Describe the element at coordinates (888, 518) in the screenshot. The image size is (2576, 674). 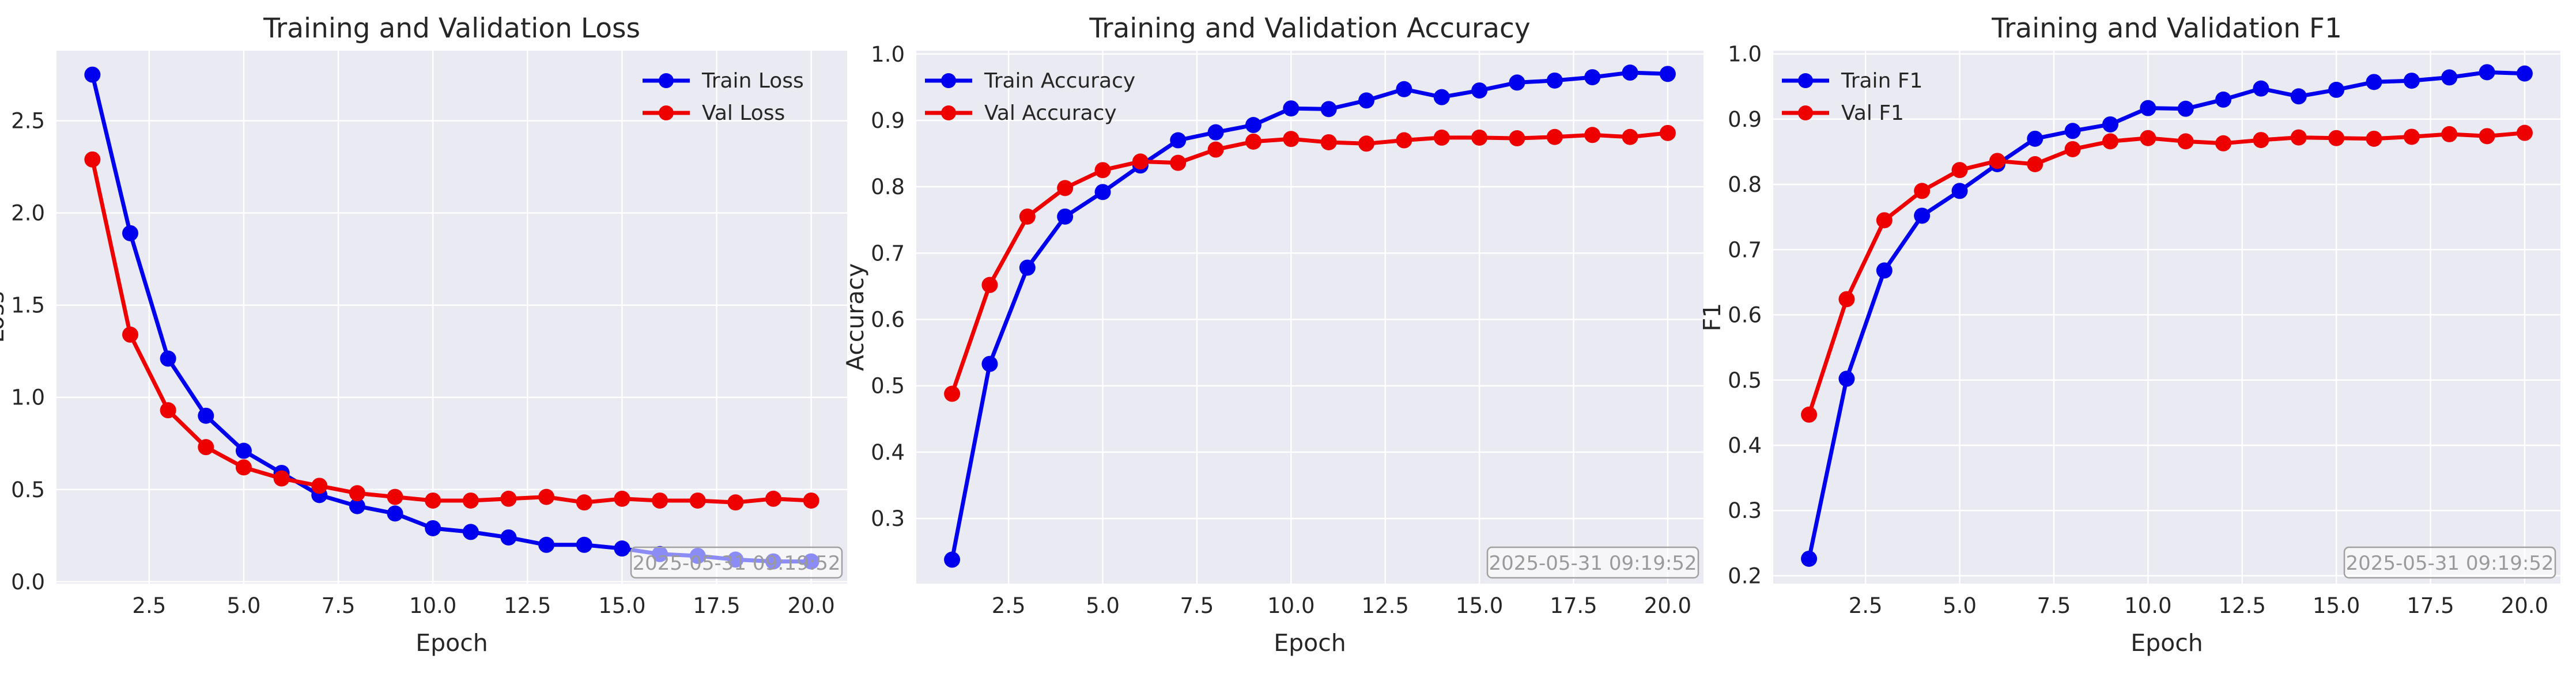
I see `y-tick-label: 0.3` at that location.